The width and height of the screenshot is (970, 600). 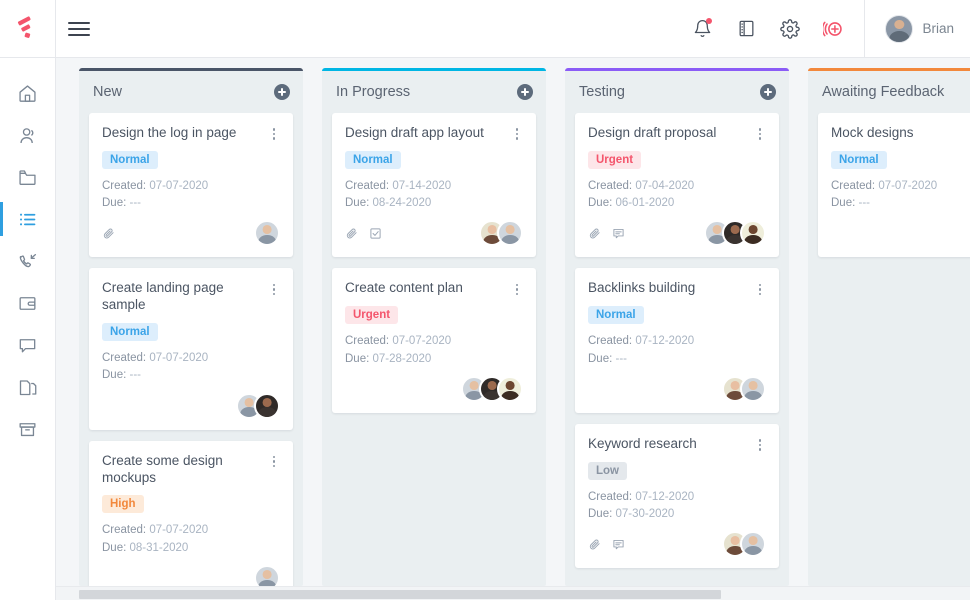 I want to click on notebook-icon, so click(x=746, y=29).